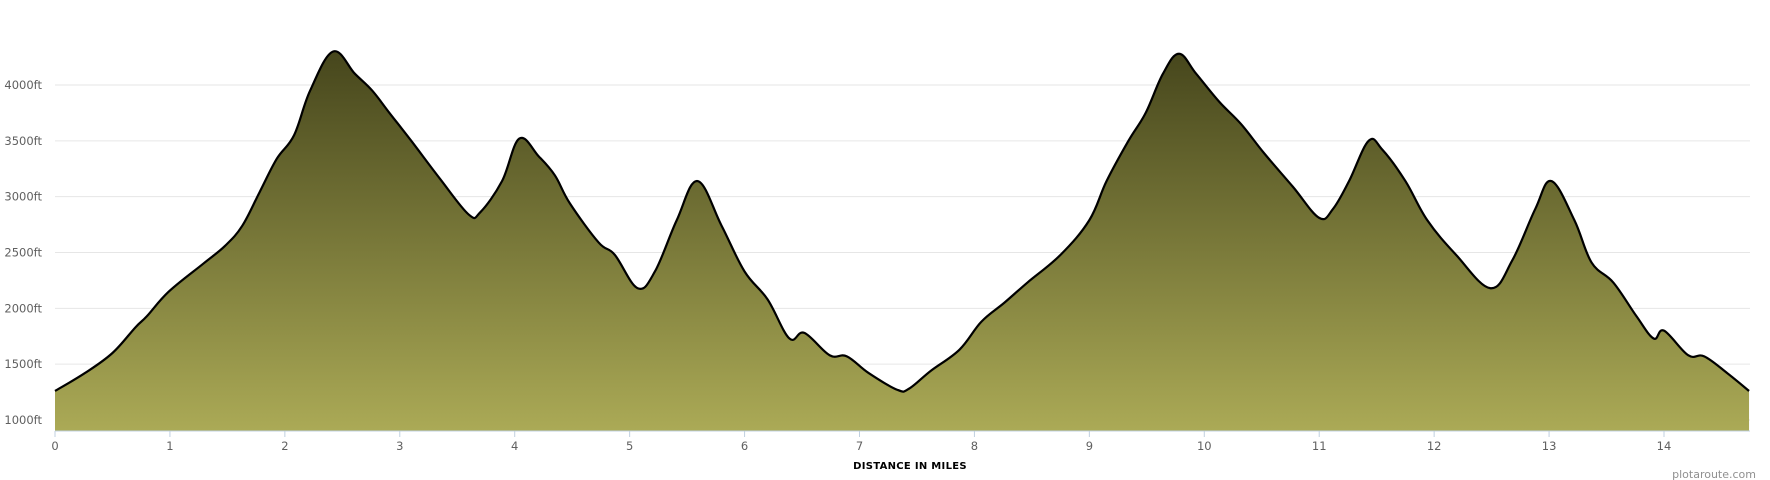 The image size is (1770, 480). What do you see at coordinates (910, 466) in the screenshot?
I see `x-axis-title: DISTANCE IN MILES` at bounding box center [910, 466].